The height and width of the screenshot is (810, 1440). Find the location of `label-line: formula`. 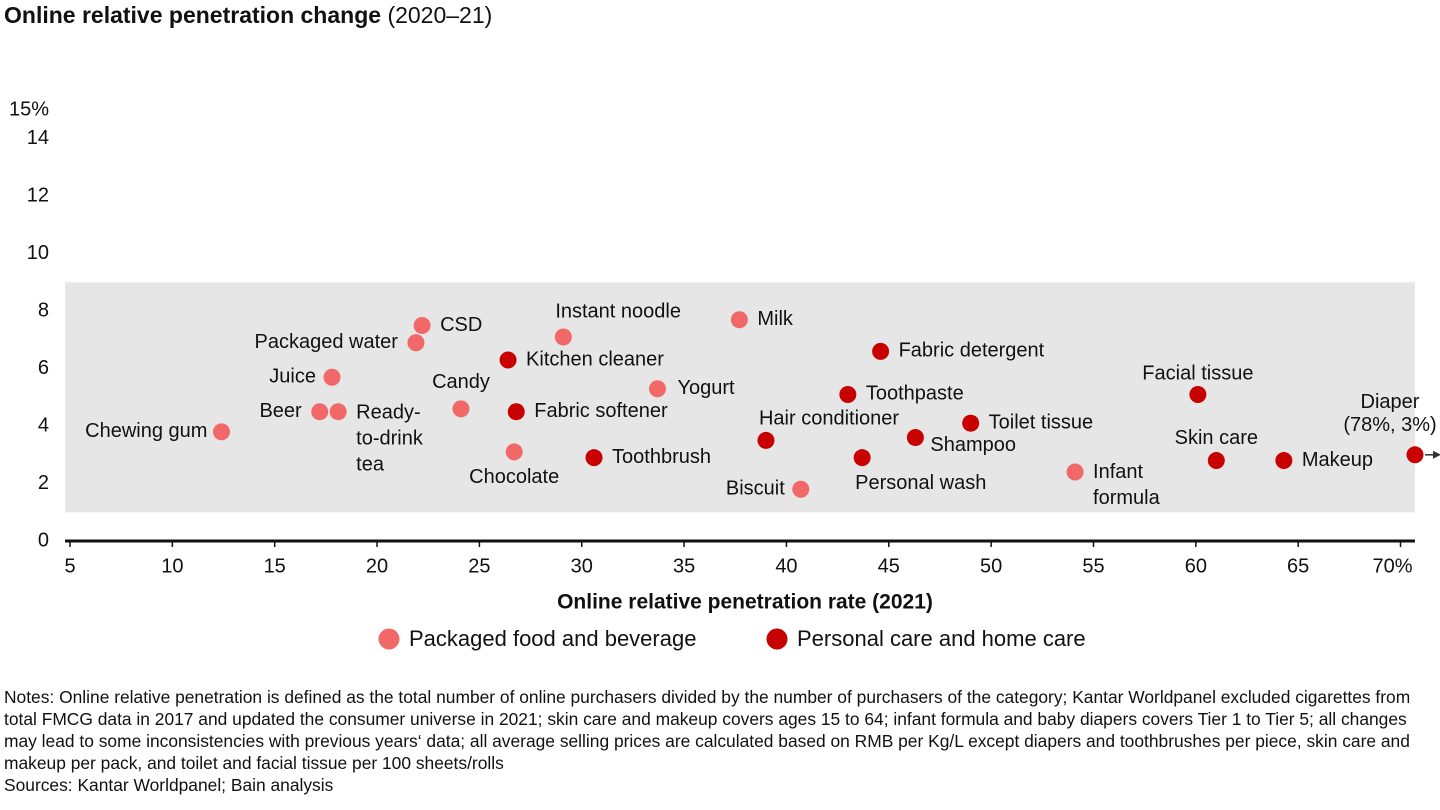

label-line: formula is located at coordinates (1127, 498).